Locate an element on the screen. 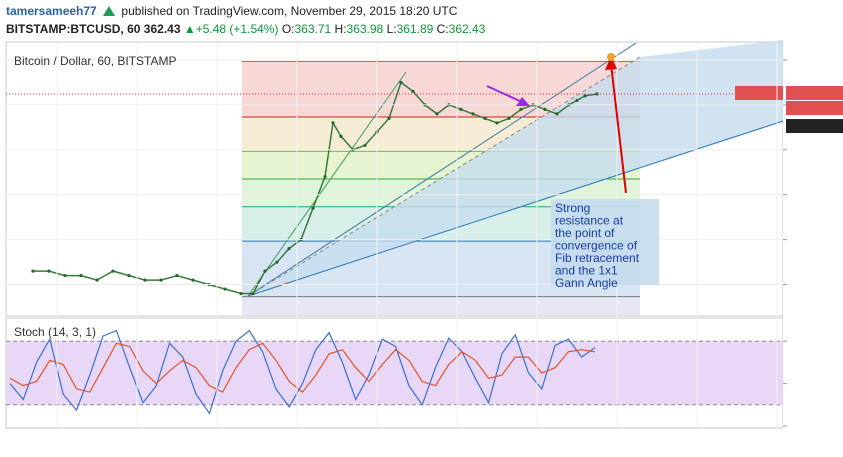 The height and width of the screenshot is (457, 843). author-name: tamersameeh77 is located at coordinates (51, 11).